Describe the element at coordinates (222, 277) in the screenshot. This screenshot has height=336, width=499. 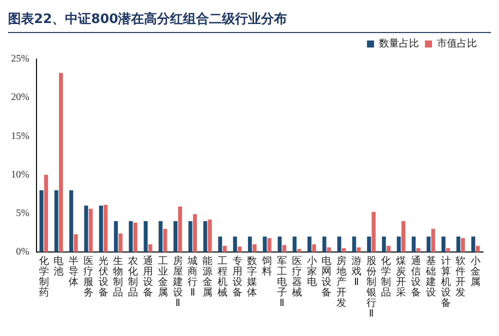
I see `x-tick-label: 工程机械` at that location.